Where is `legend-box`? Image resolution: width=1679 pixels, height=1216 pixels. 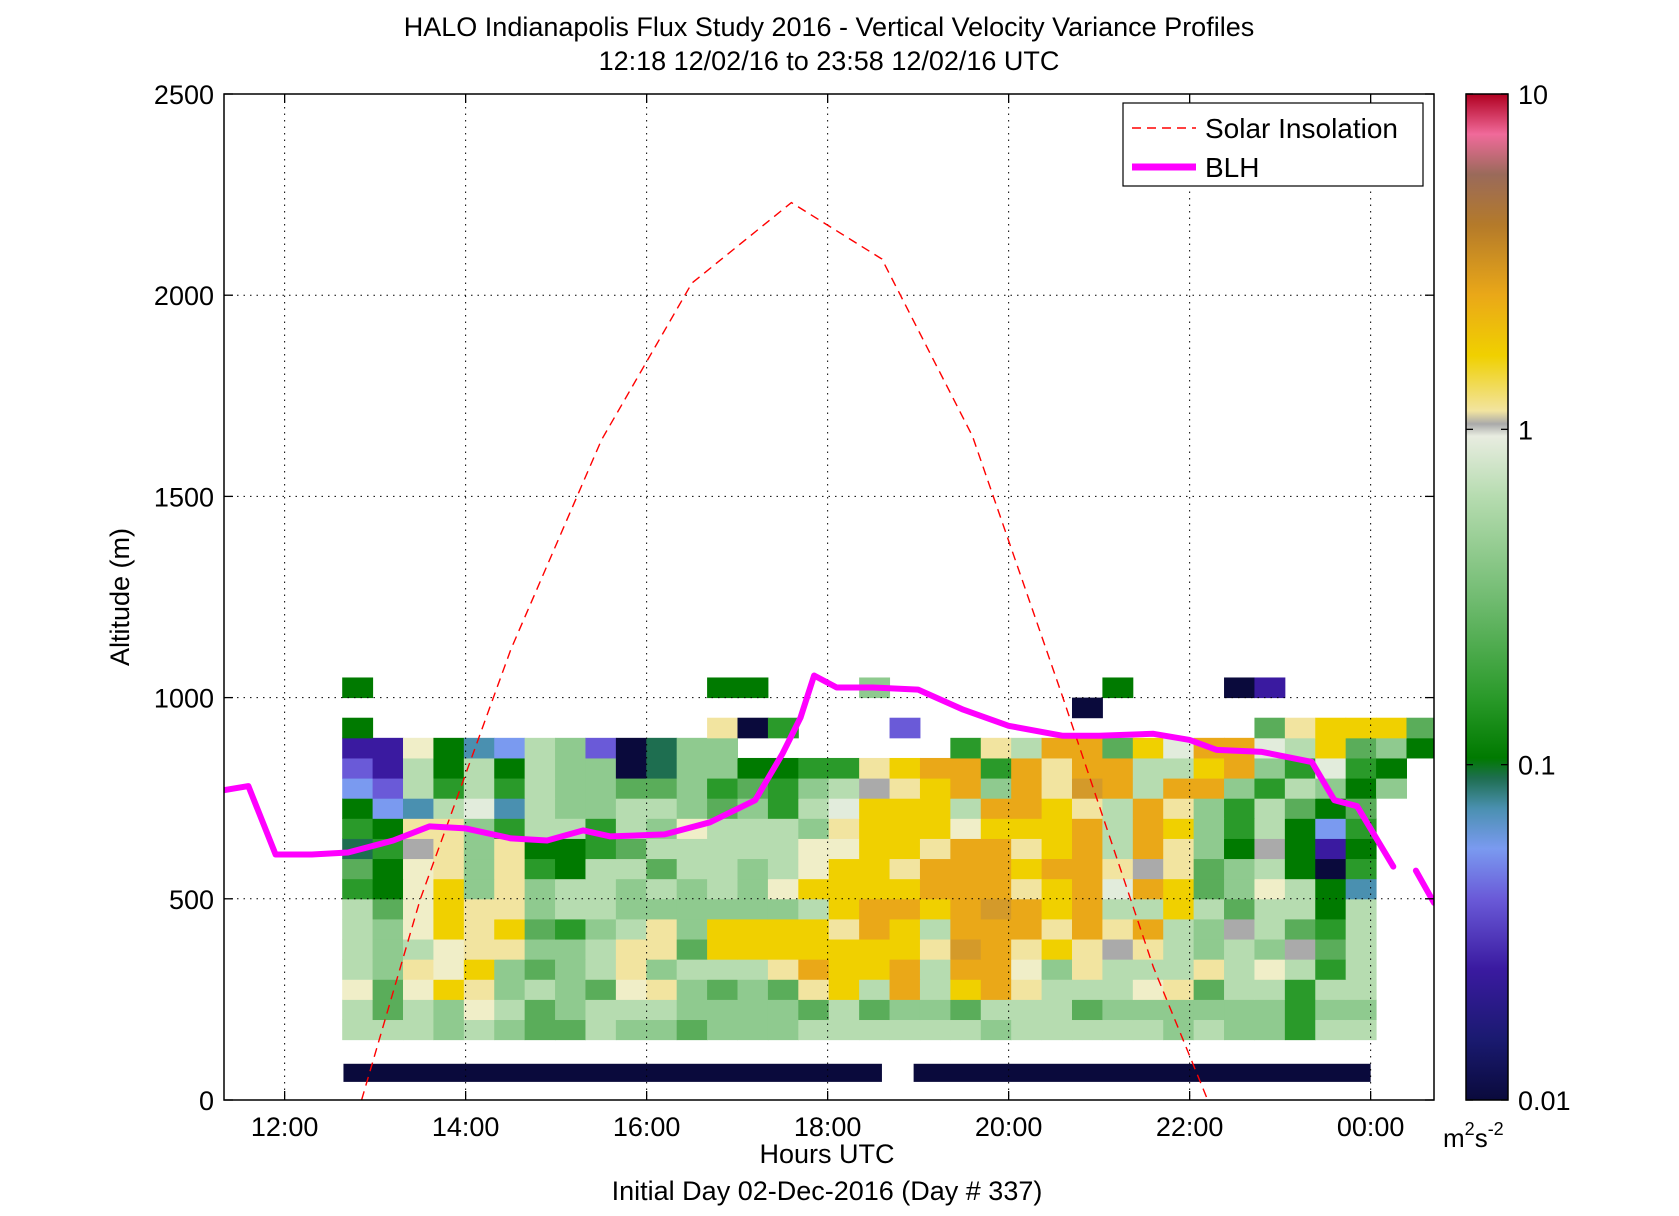 legend-box is located at coordinates (1273, 144).